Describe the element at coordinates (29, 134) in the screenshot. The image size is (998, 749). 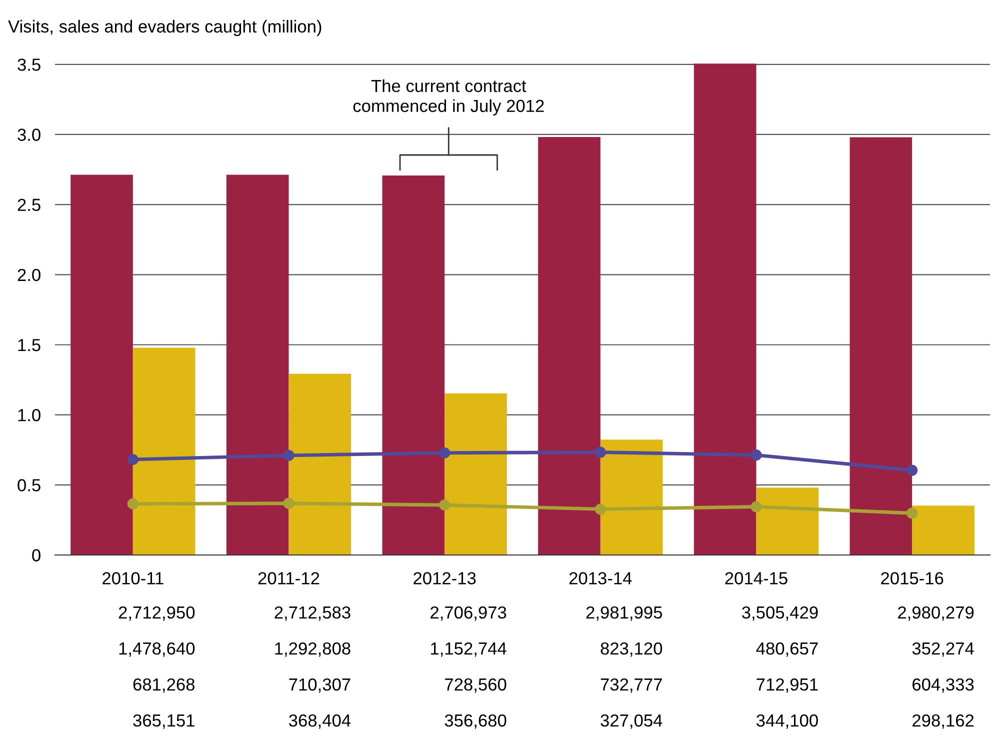
I see `y-tick-label: 3.0` at that location.